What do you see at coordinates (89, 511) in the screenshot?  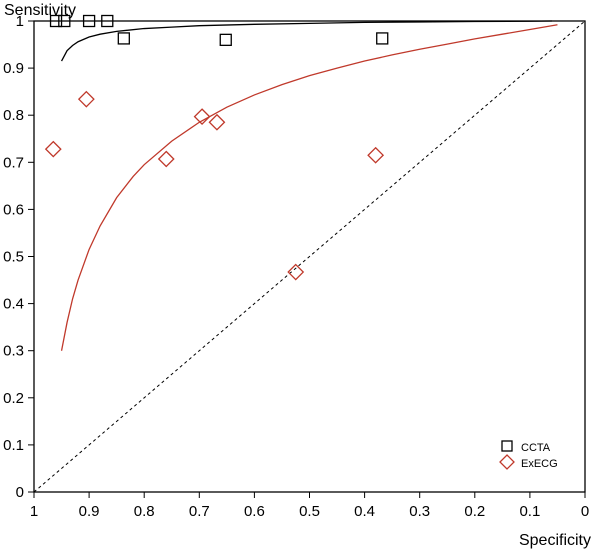 I see `x-tick-label: 0.9` at bounding box center [89, 511].